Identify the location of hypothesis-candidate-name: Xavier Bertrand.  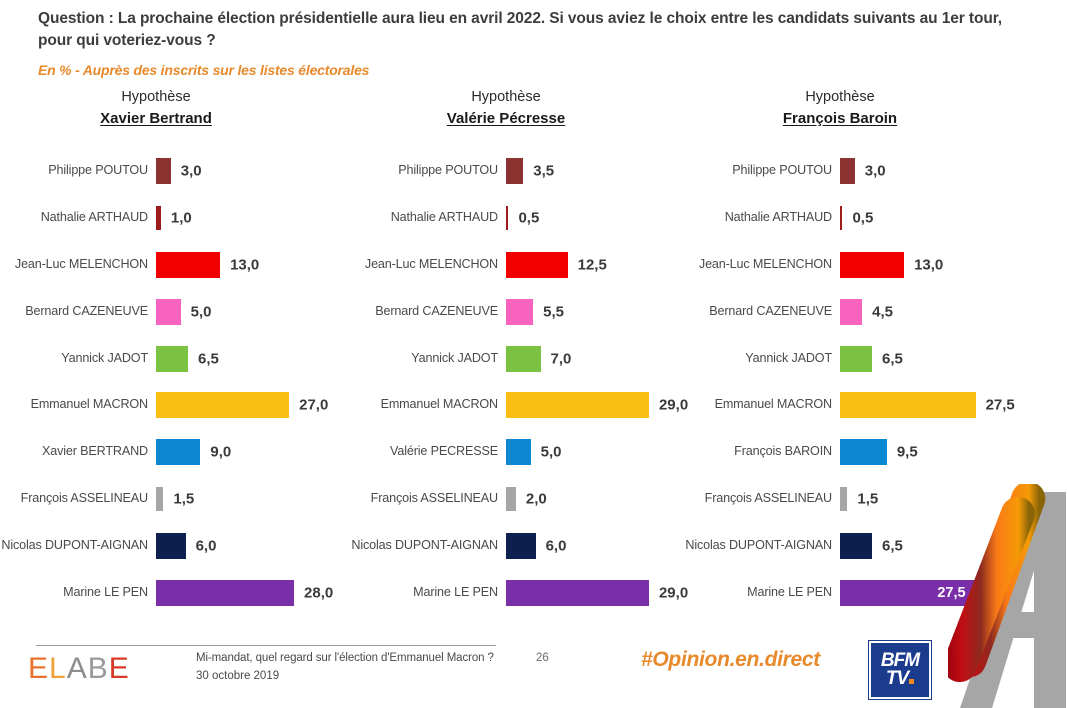
(156, 118).